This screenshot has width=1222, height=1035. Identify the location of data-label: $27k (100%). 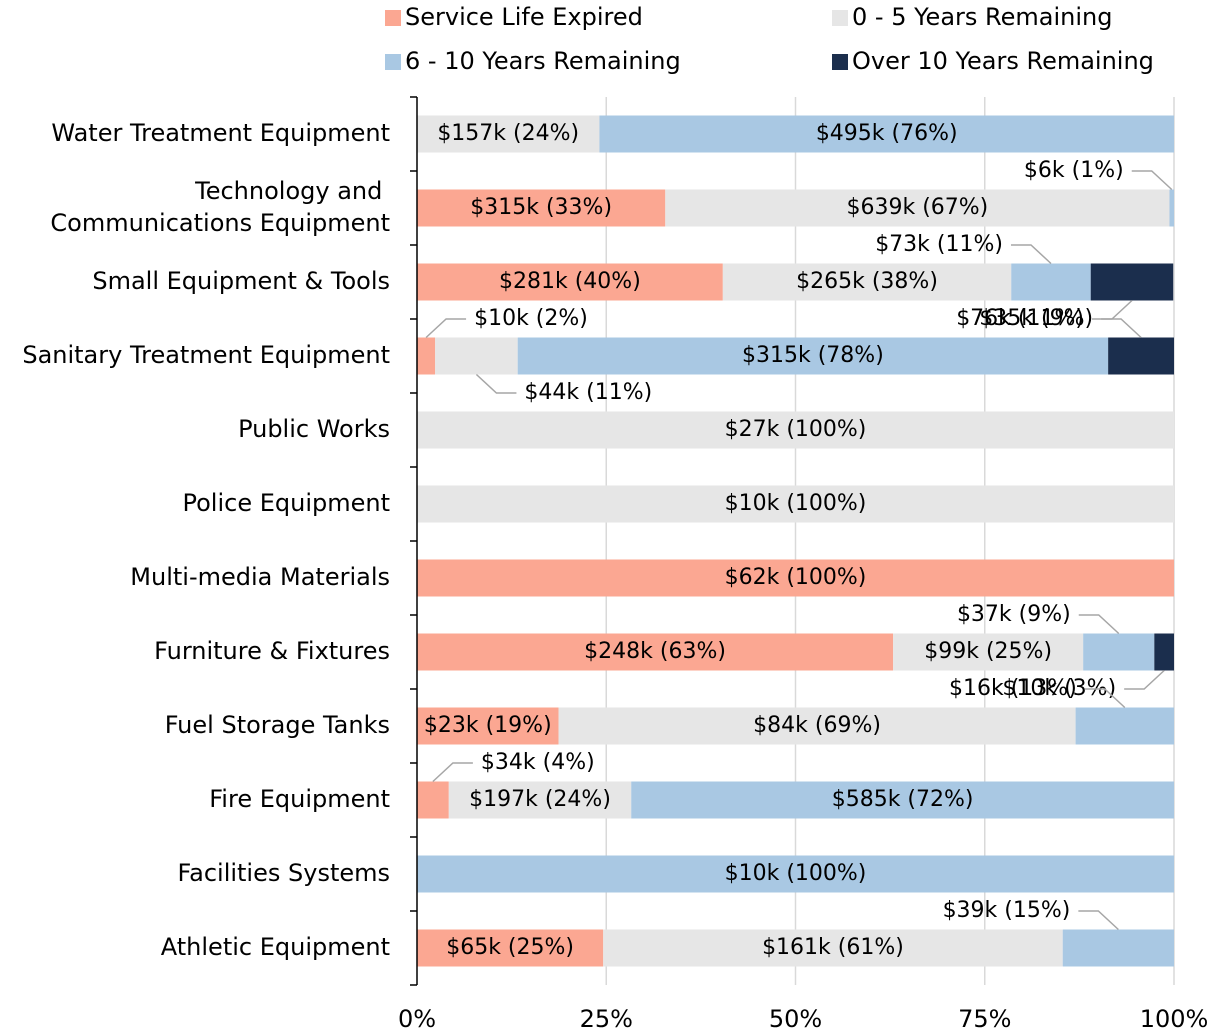
(796, 429).